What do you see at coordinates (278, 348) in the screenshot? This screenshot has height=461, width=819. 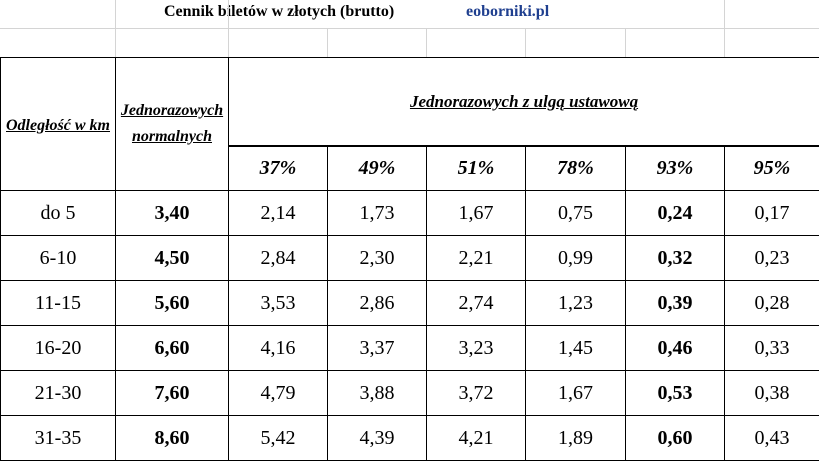 I see `price-cell: 4,16` at bounding box center [278, 348].